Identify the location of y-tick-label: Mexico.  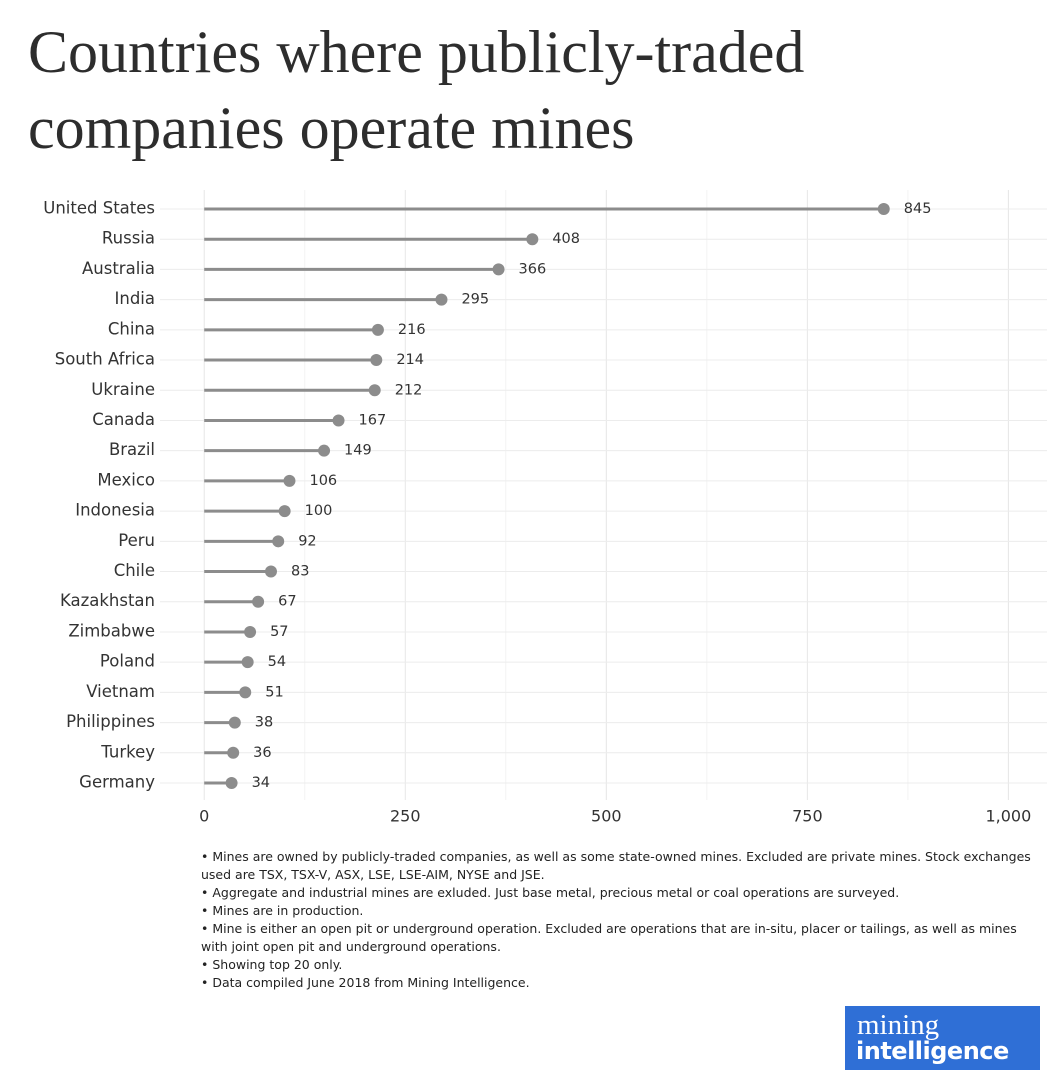
(126, 479).